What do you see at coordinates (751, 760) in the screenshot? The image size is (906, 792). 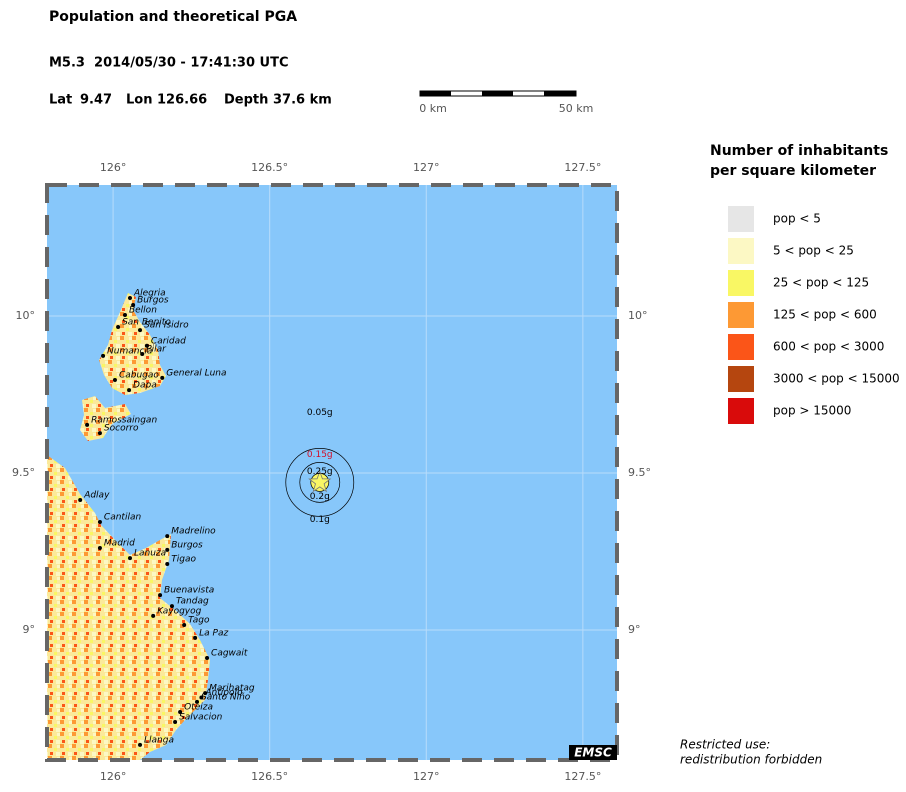 I see `notice: redistribution forbidden` at bounding box center [751, 760].